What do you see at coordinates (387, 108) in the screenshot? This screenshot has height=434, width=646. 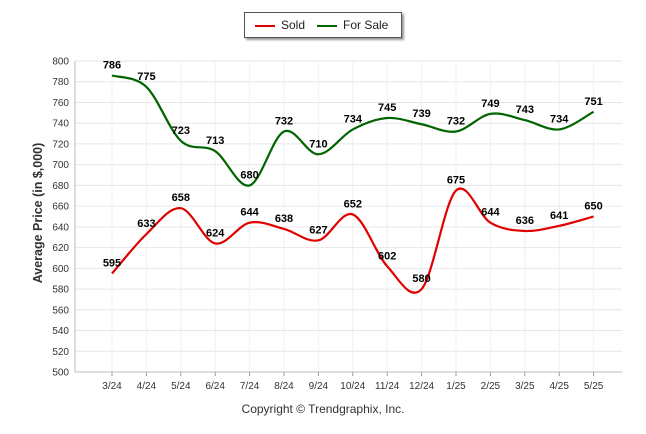 I see `data-label-for-sale: 745` at bounding box center [387, 108].